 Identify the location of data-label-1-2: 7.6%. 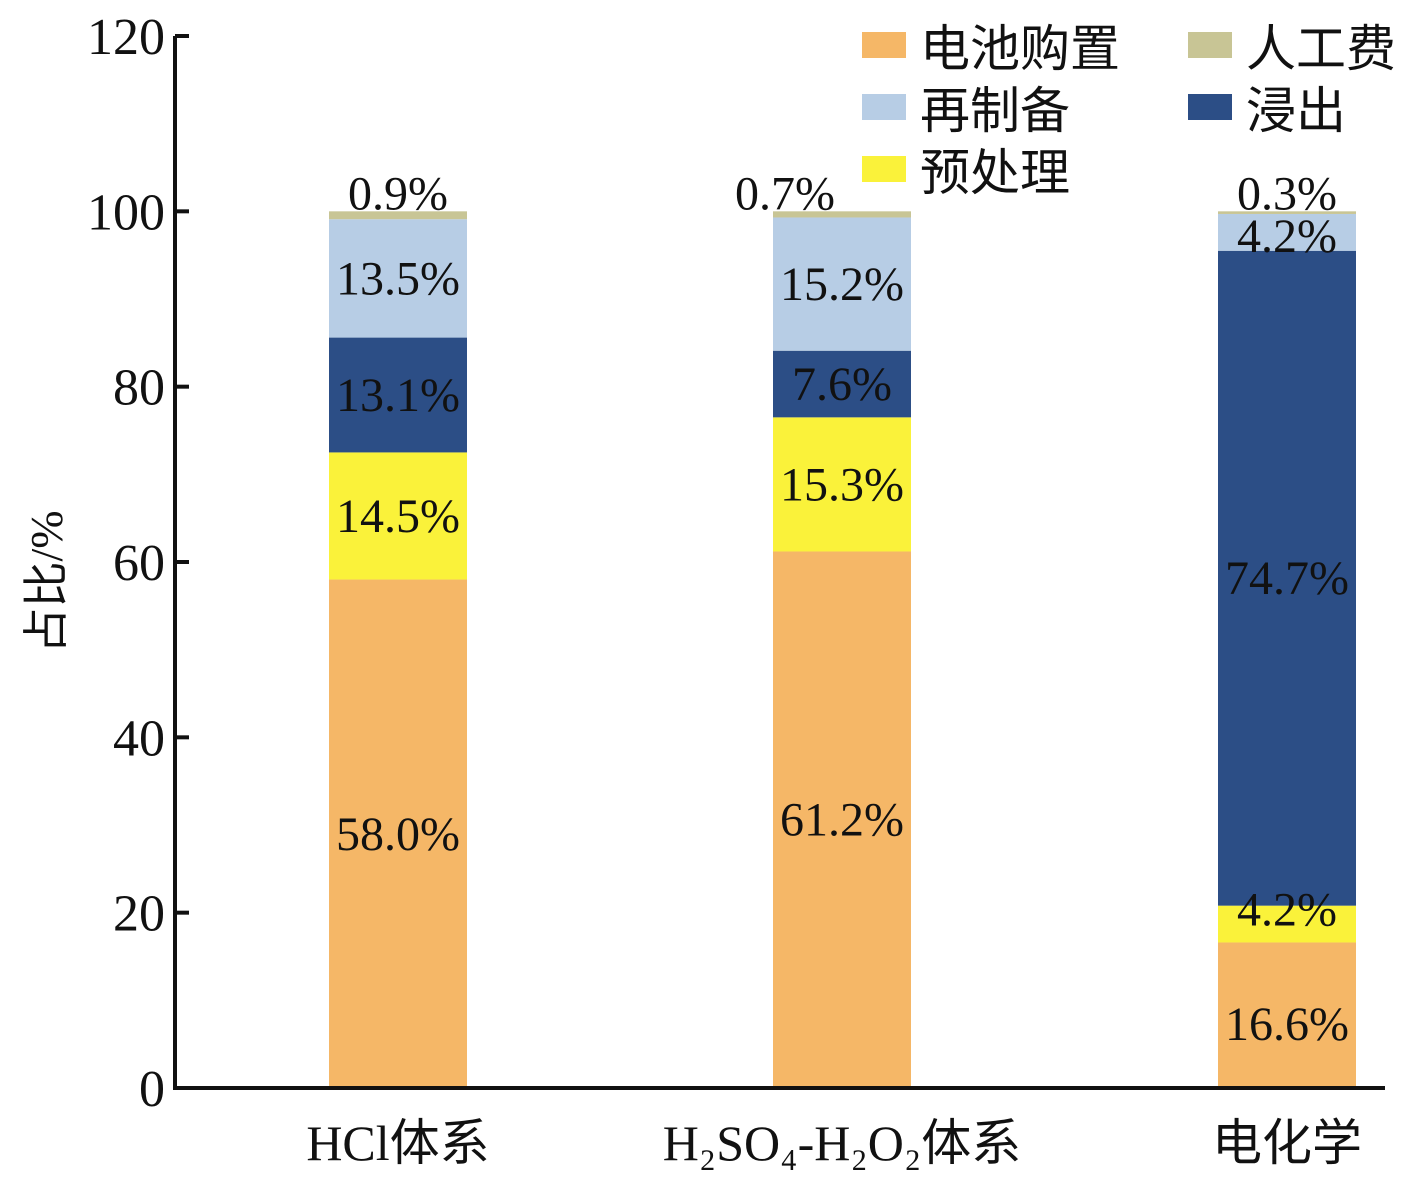
(842, 384).